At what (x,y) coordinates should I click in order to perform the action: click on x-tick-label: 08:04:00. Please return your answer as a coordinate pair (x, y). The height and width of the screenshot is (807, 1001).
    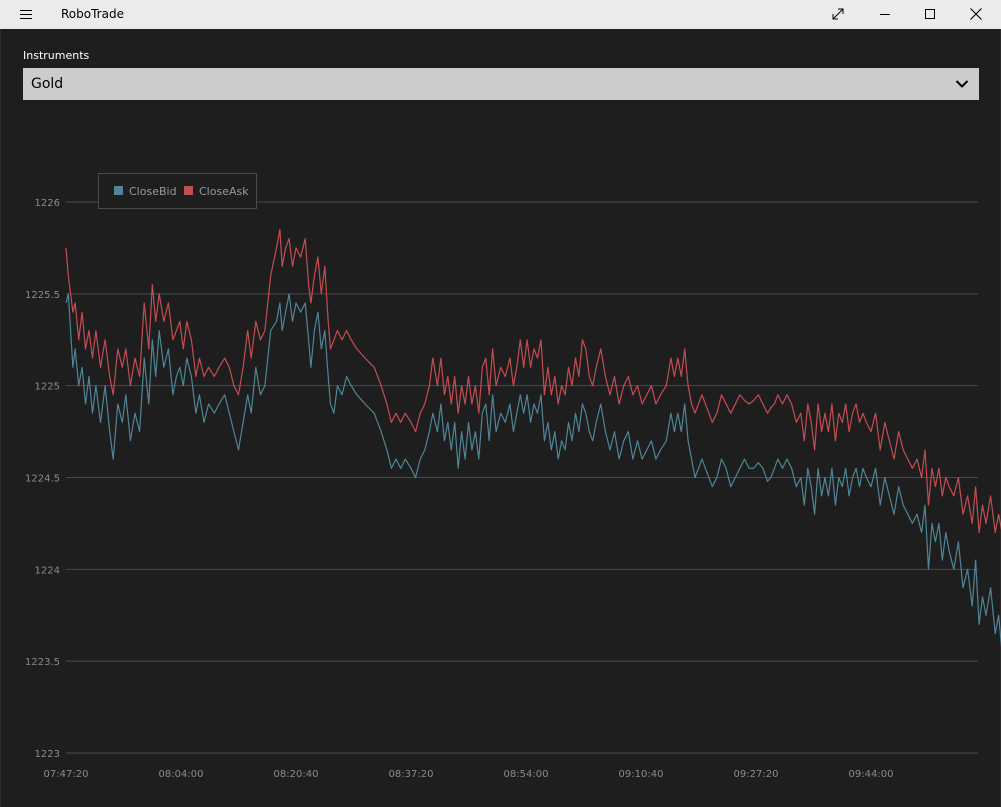
    Looking at the image, I should click on (181, 774).